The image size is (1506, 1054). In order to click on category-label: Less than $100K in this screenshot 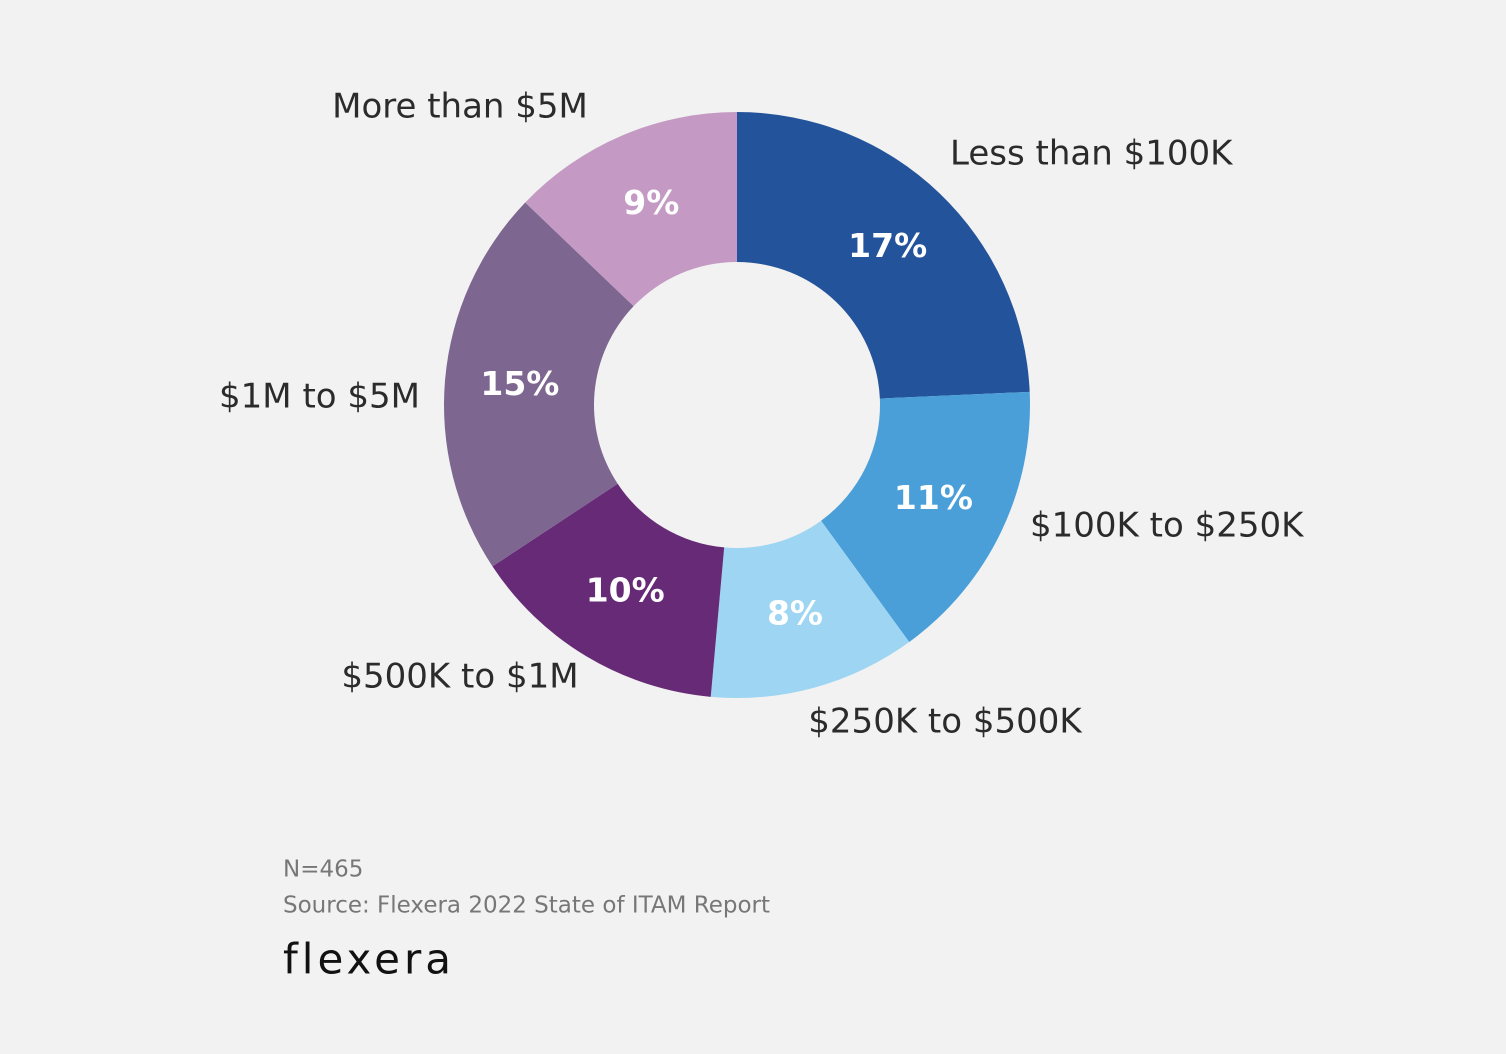, I will do `click(1092, 154)`.